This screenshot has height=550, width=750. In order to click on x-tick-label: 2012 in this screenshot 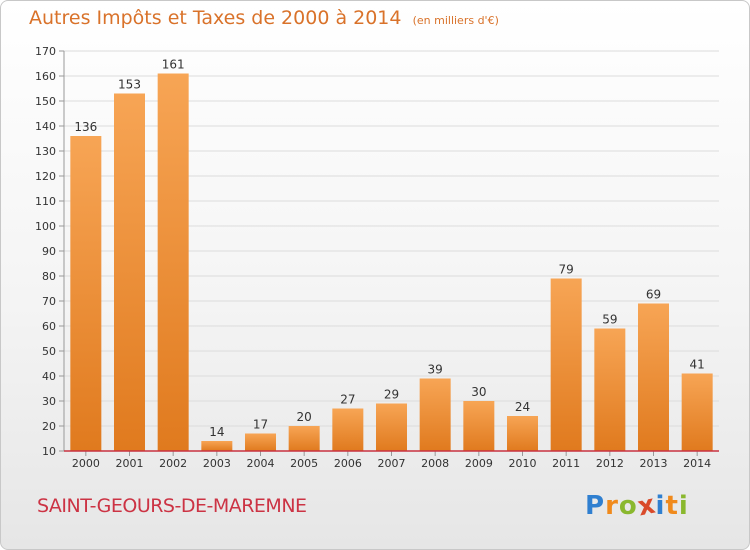, I will do `click(610, 463)`.